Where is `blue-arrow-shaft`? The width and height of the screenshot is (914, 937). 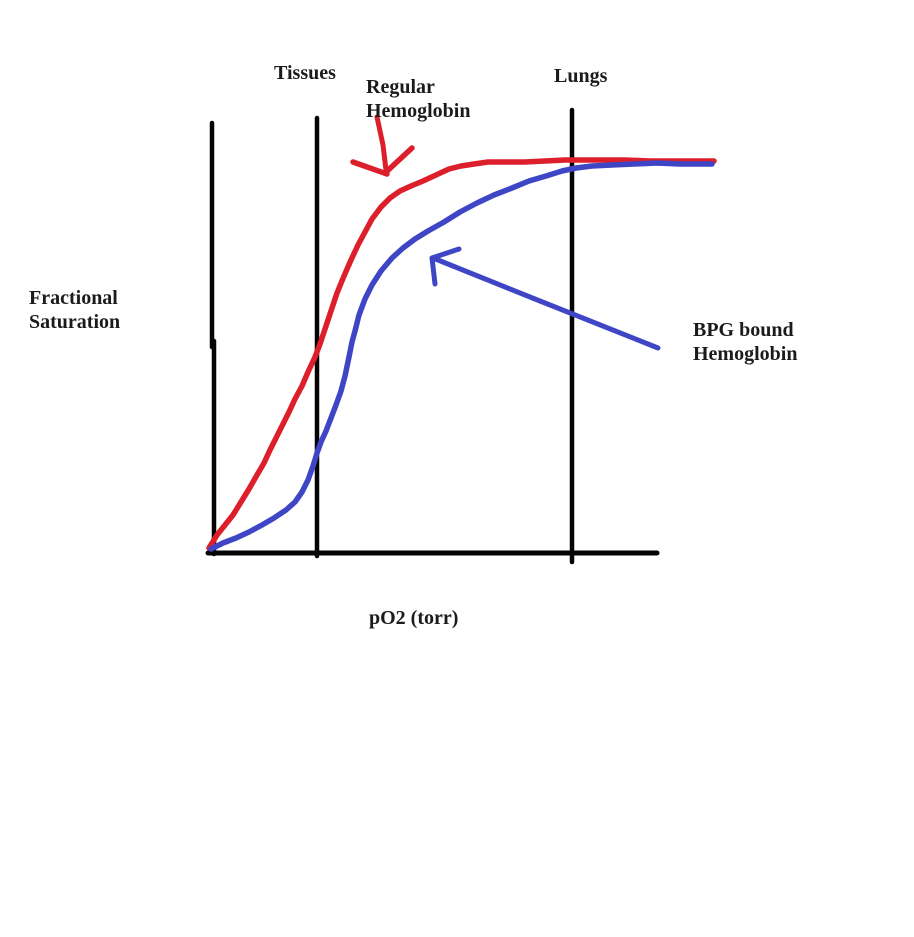 blue-arrow-shaft is located at coordinates (545, 303).